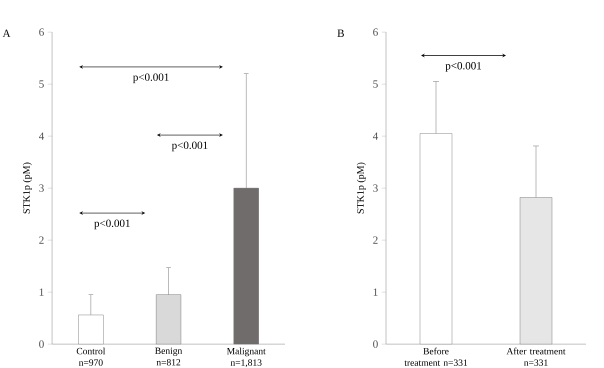 This screenshot has height=368, width=604. What do you see at coordinates (6, 33) in the screenshot?
I see `chart-title: A` at bounding box center [6, 33].